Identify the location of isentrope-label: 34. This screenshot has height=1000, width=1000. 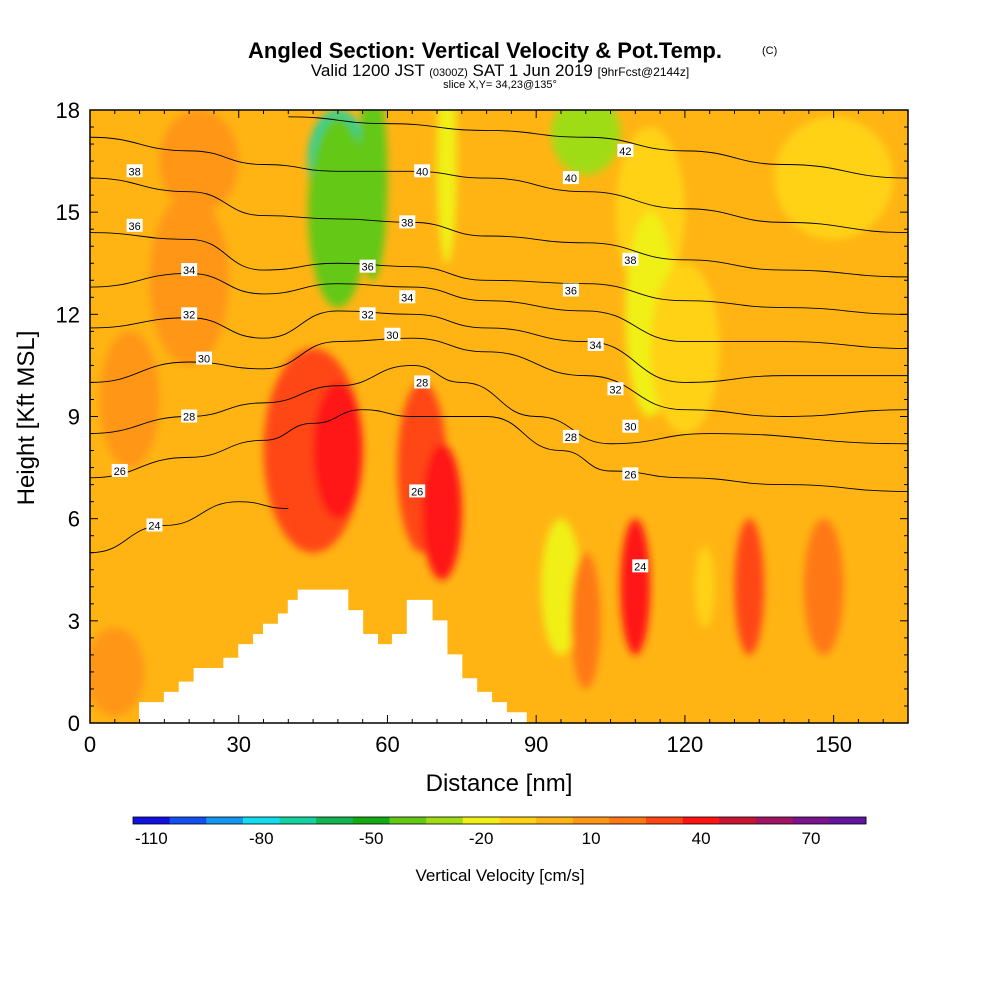
(407, 297).